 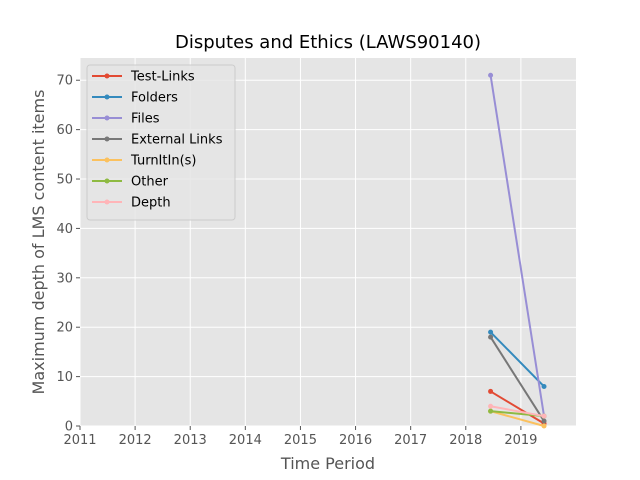 What do you see at coordinates (150, 182) in the screenshot?
I see `legend-label-other: Other` at bounding box center [150, 182].